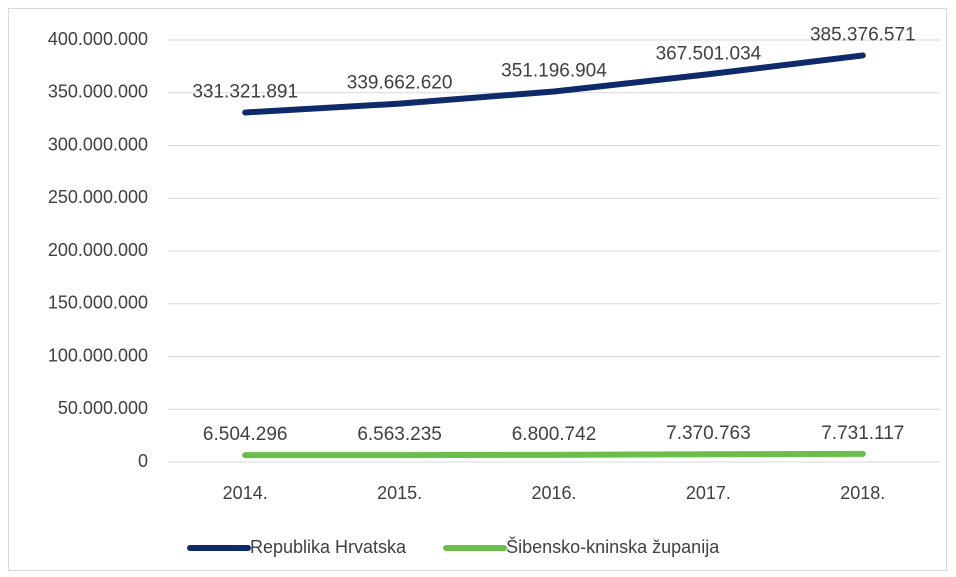 The width and height of the screenshot is (956, 577). What do you see at coordinates (98, 92) in the screenshot?
I see `y-tick-label: 350.000.000` at bounding box center [98, 92].